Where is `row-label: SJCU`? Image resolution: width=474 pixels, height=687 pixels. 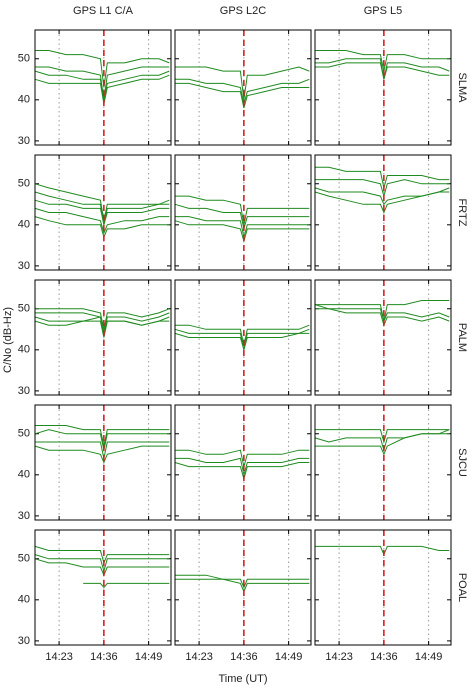 row-label: SJCU is located at coordinates (462, 462).